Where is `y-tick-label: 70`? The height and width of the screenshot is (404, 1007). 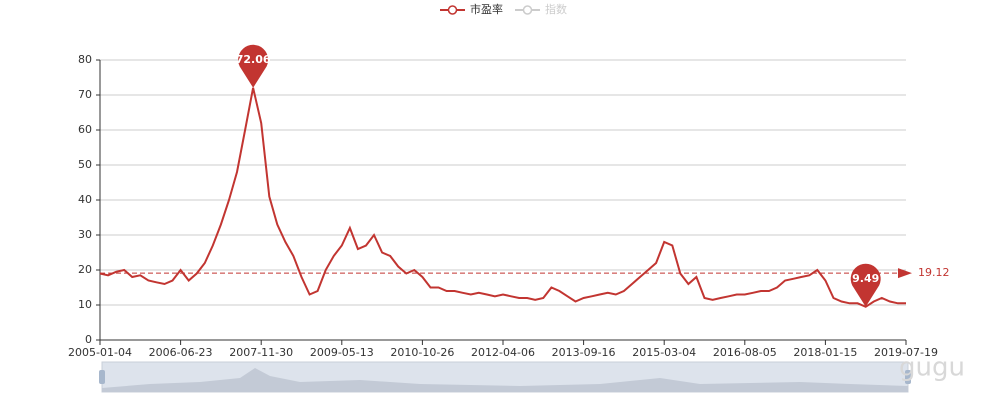 y-tick-label: 70 is located at coordinates (85, 94).